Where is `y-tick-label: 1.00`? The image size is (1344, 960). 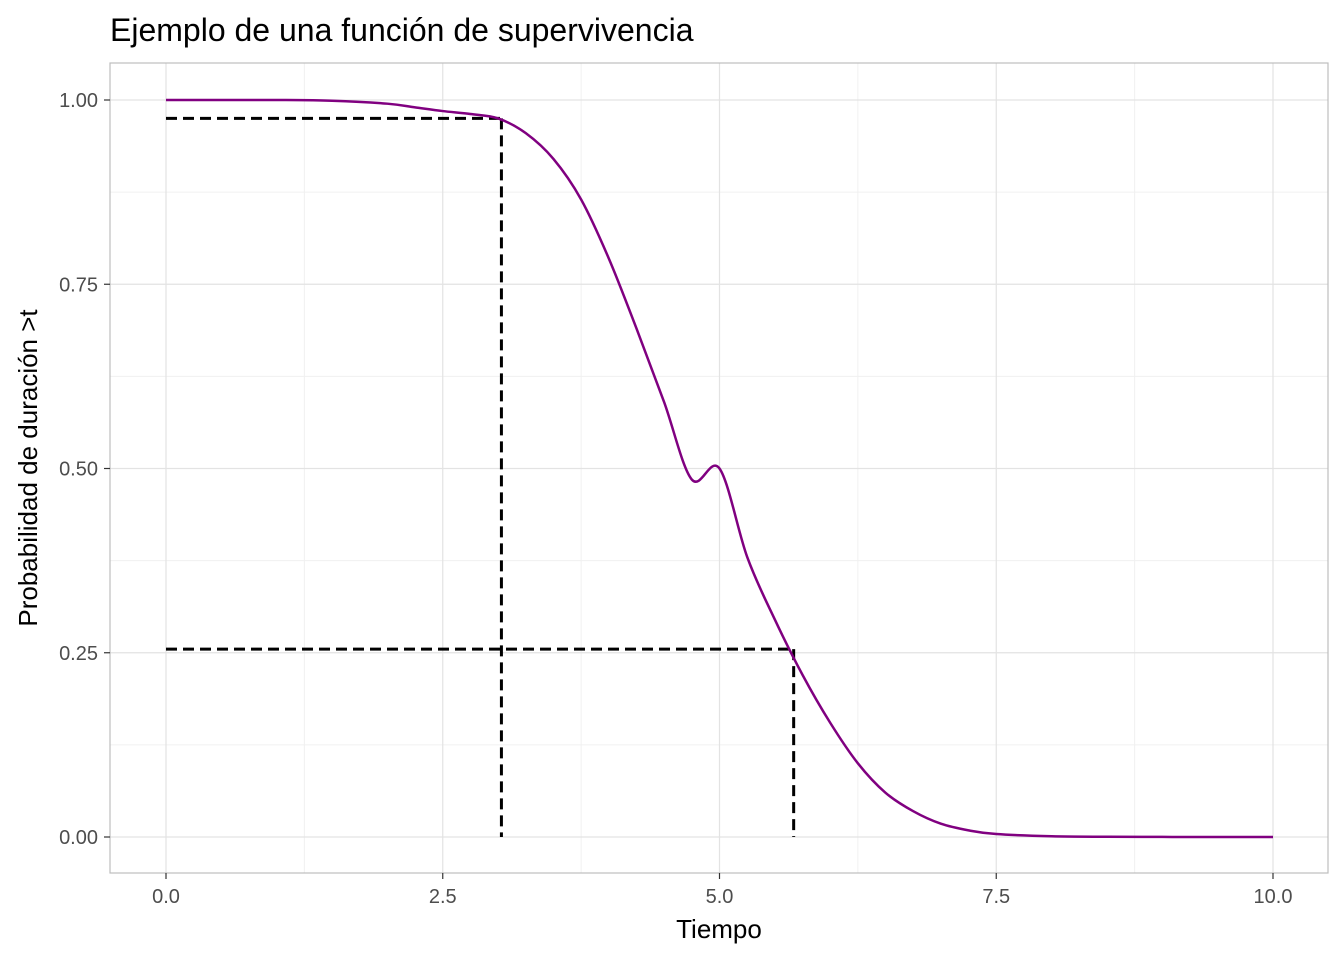 y-tick-label: 1.00 is located at coordinates (78, 101).